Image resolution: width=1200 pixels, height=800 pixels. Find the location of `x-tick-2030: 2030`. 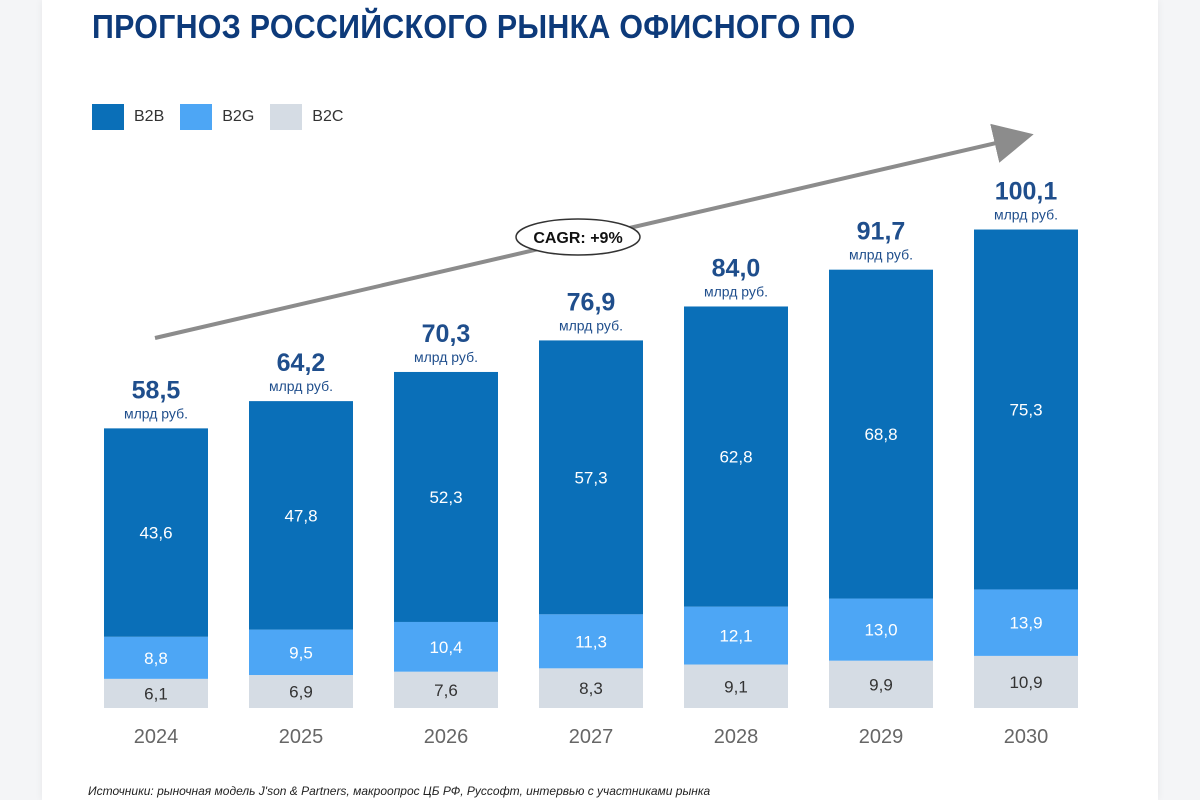

x-tick-2030: 2030 is located at coordinates (1026, 737).